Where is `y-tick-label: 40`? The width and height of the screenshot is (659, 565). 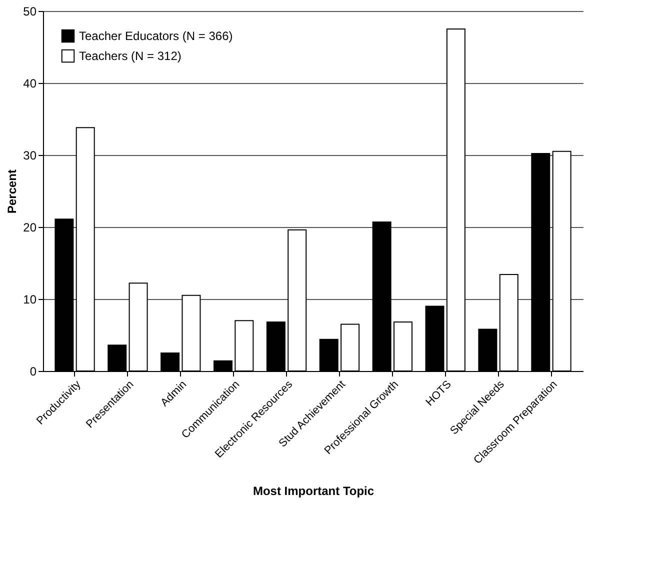 y-tick-label: 40 is located at coordinates (30, 83).